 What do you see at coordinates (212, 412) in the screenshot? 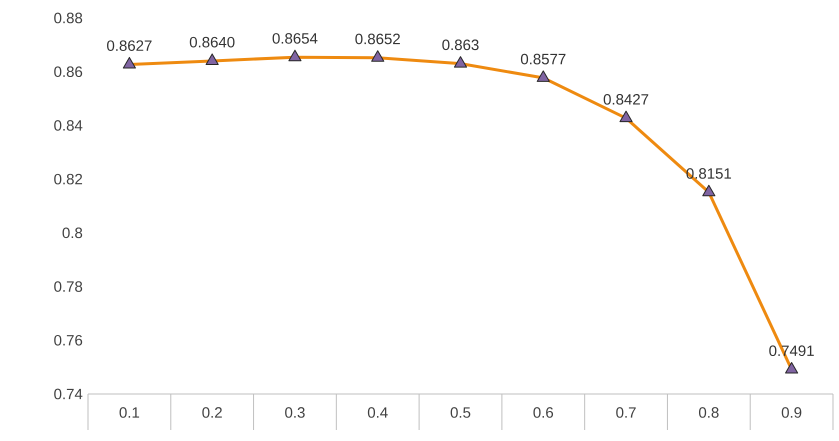
I see `x-tick-label: 0.2` at bounding box center [212, 412].